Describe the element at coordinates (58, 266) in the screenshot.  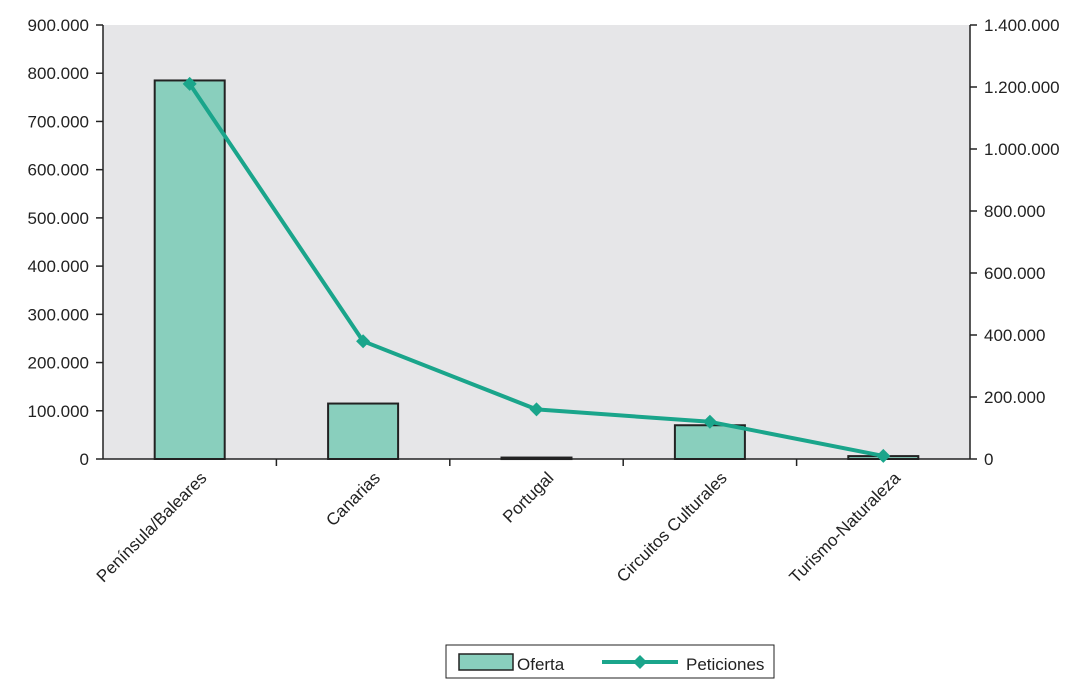
I see `y-left-tick-label: 400.000` at that location.